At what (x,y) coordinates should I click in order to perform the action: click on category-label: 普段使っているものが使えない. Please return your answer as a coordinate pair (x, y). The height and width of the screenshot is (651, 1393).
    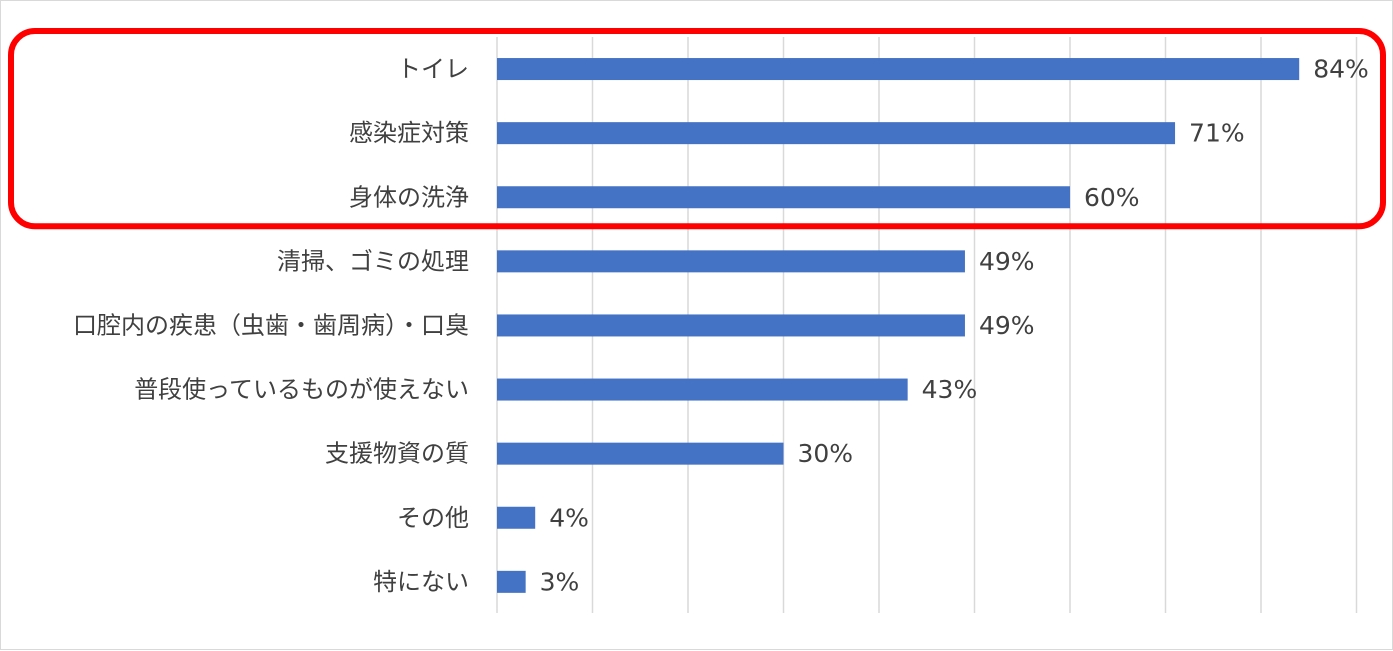
    Looking at the image, I should click on (301, 390).